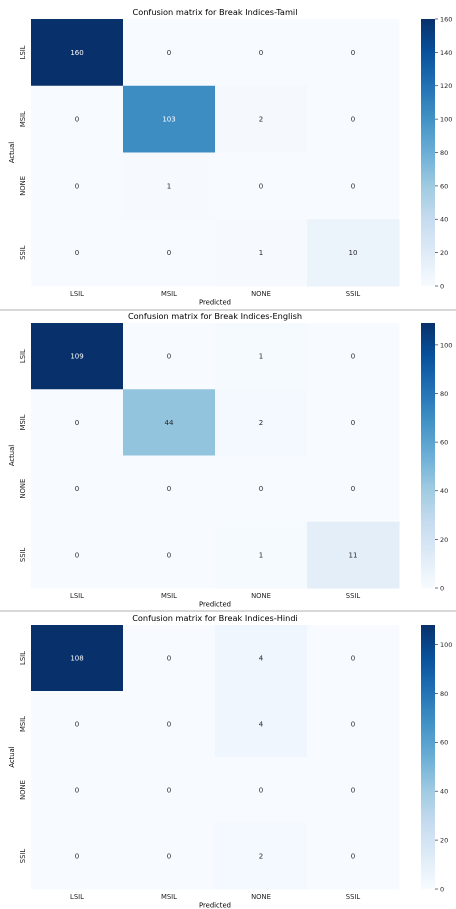 The image size is (456, 909). I want to click on y-tick-label: NONE, so click(23, 489).